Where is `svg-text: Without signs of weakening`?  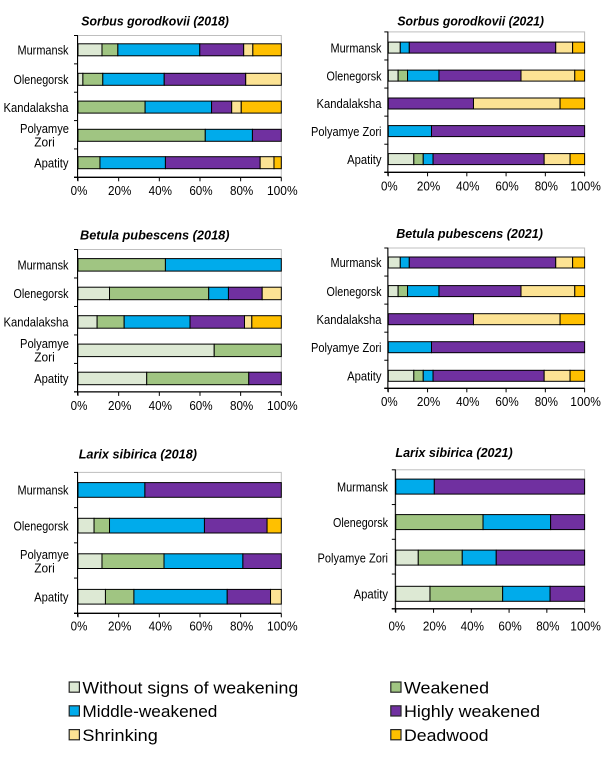
svg-text: Without signs of weakening is located at coordinates (190, 687).